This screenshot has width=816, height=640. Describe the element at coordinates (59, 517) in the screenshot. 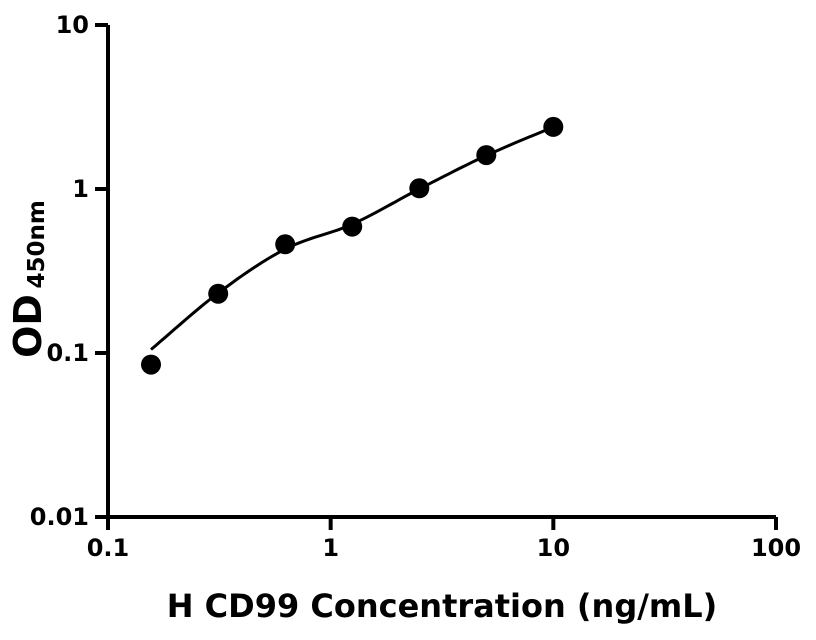

I see `y-tick-label: 0.01` at that location.